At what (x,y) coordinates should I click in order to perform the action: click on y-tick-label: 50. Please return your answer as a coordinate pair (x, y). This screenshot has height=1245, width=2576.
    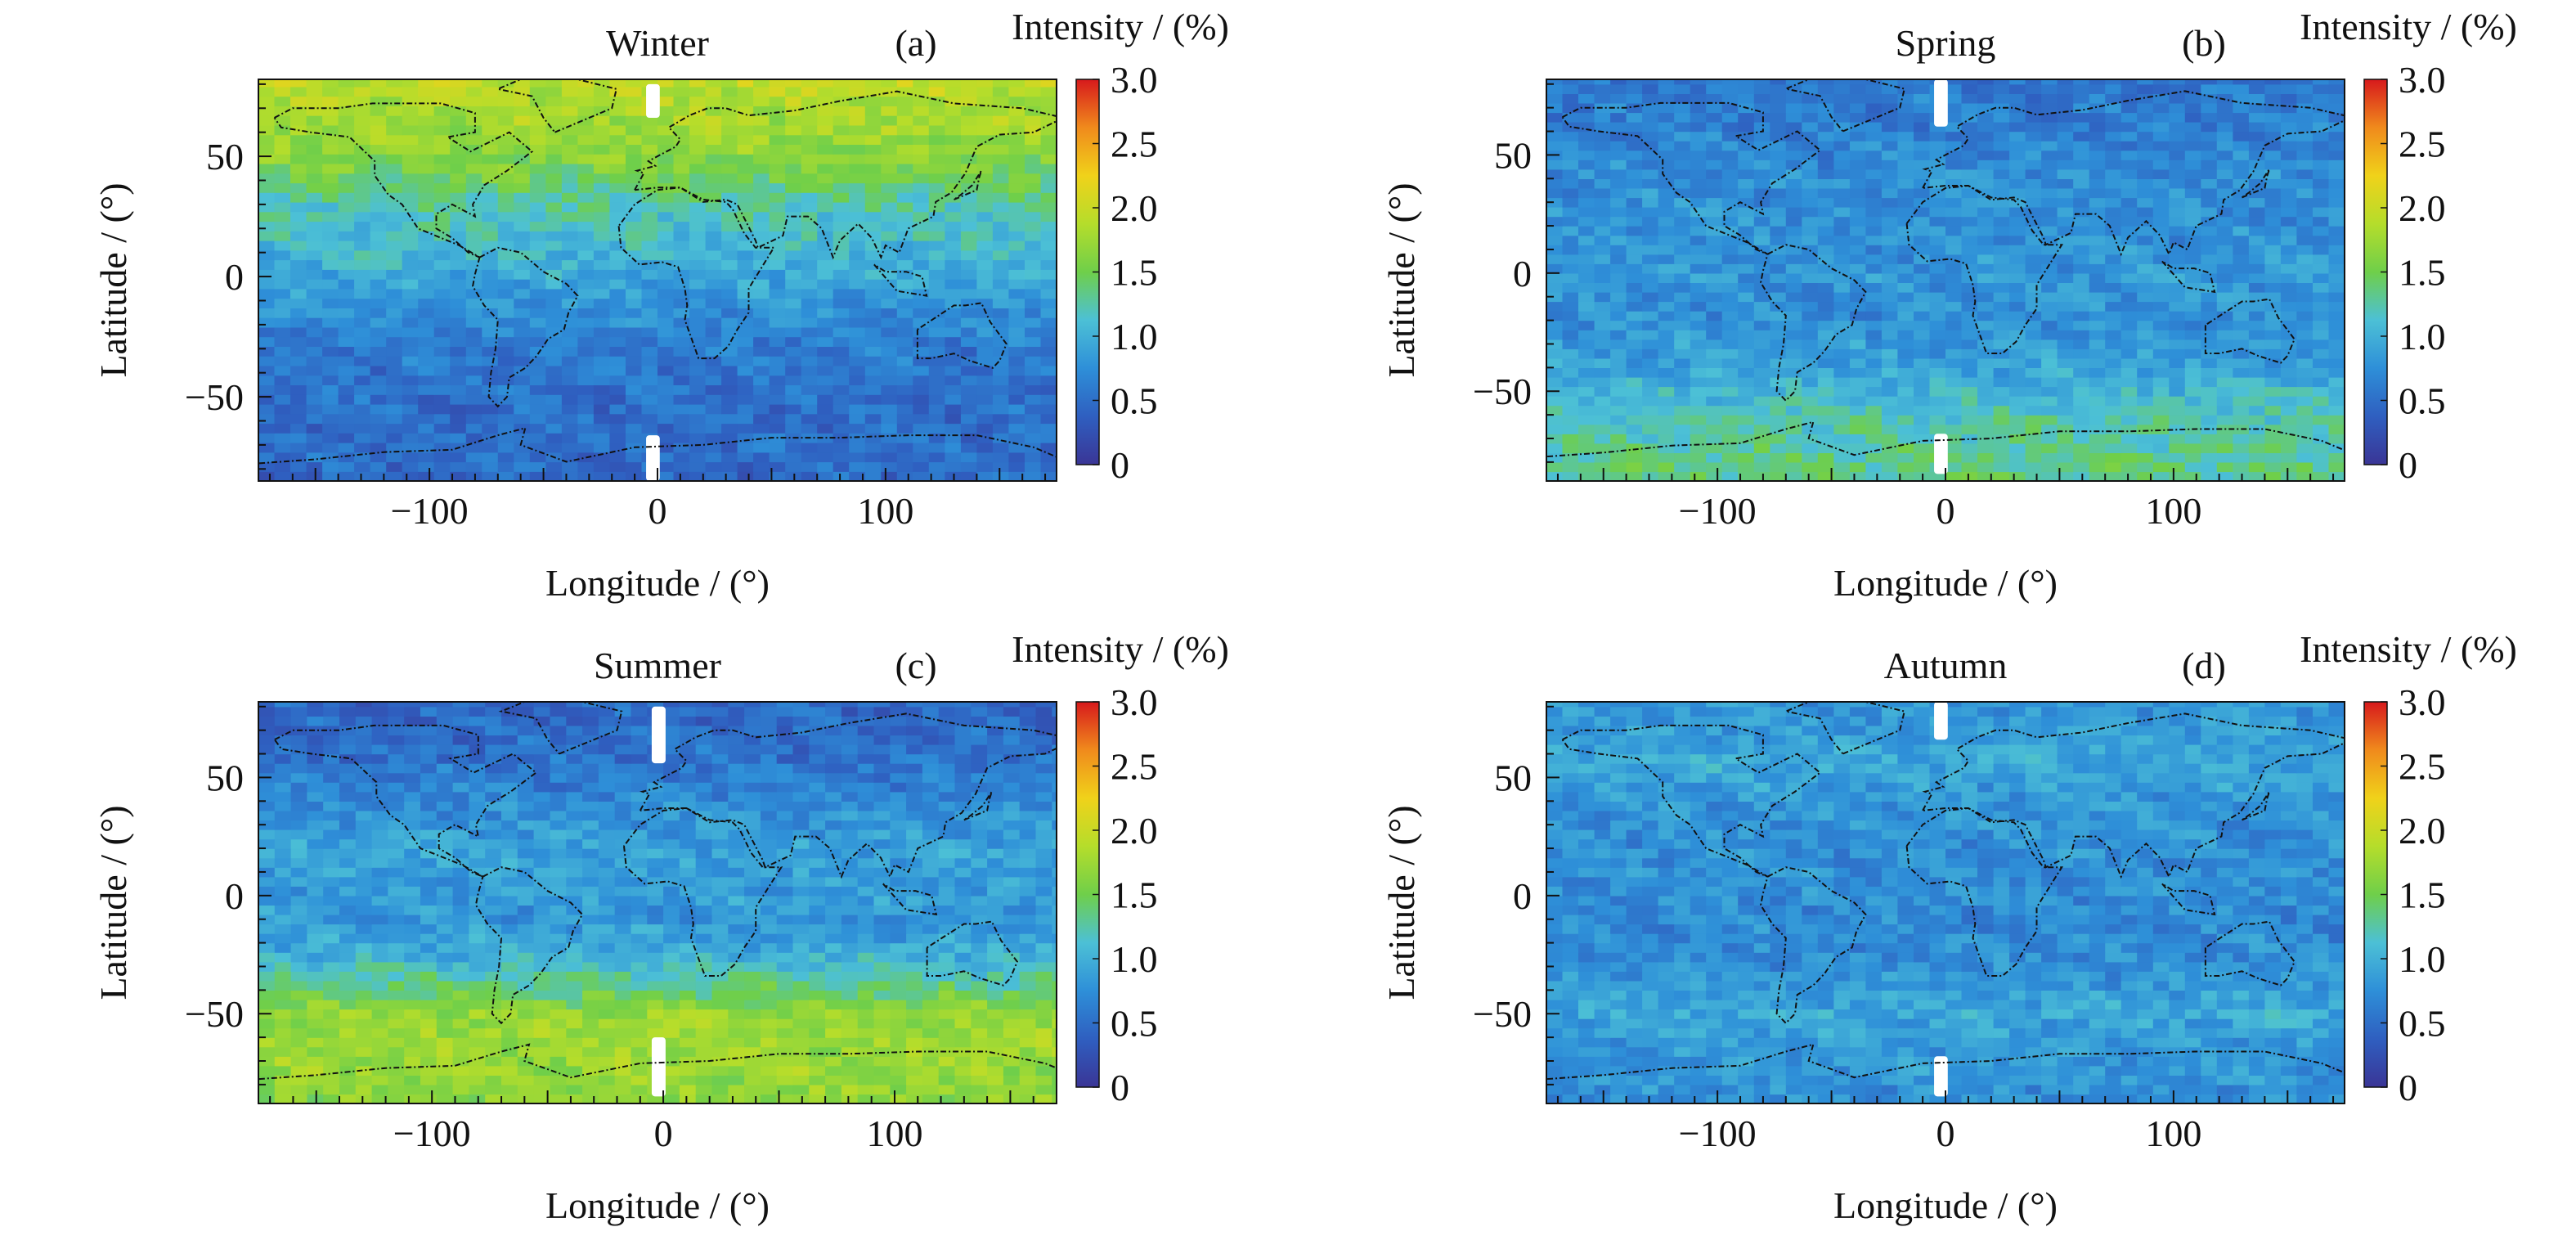
    Looking at the image, I should click on (225, 157).